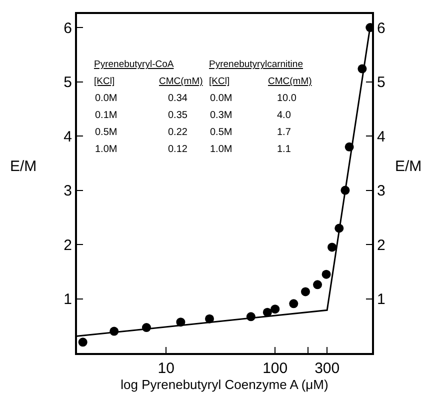 Image resolution: width=426 pixels, height=402 pixels. I want to click on y-axis-title: E/M, so click(23, 166).